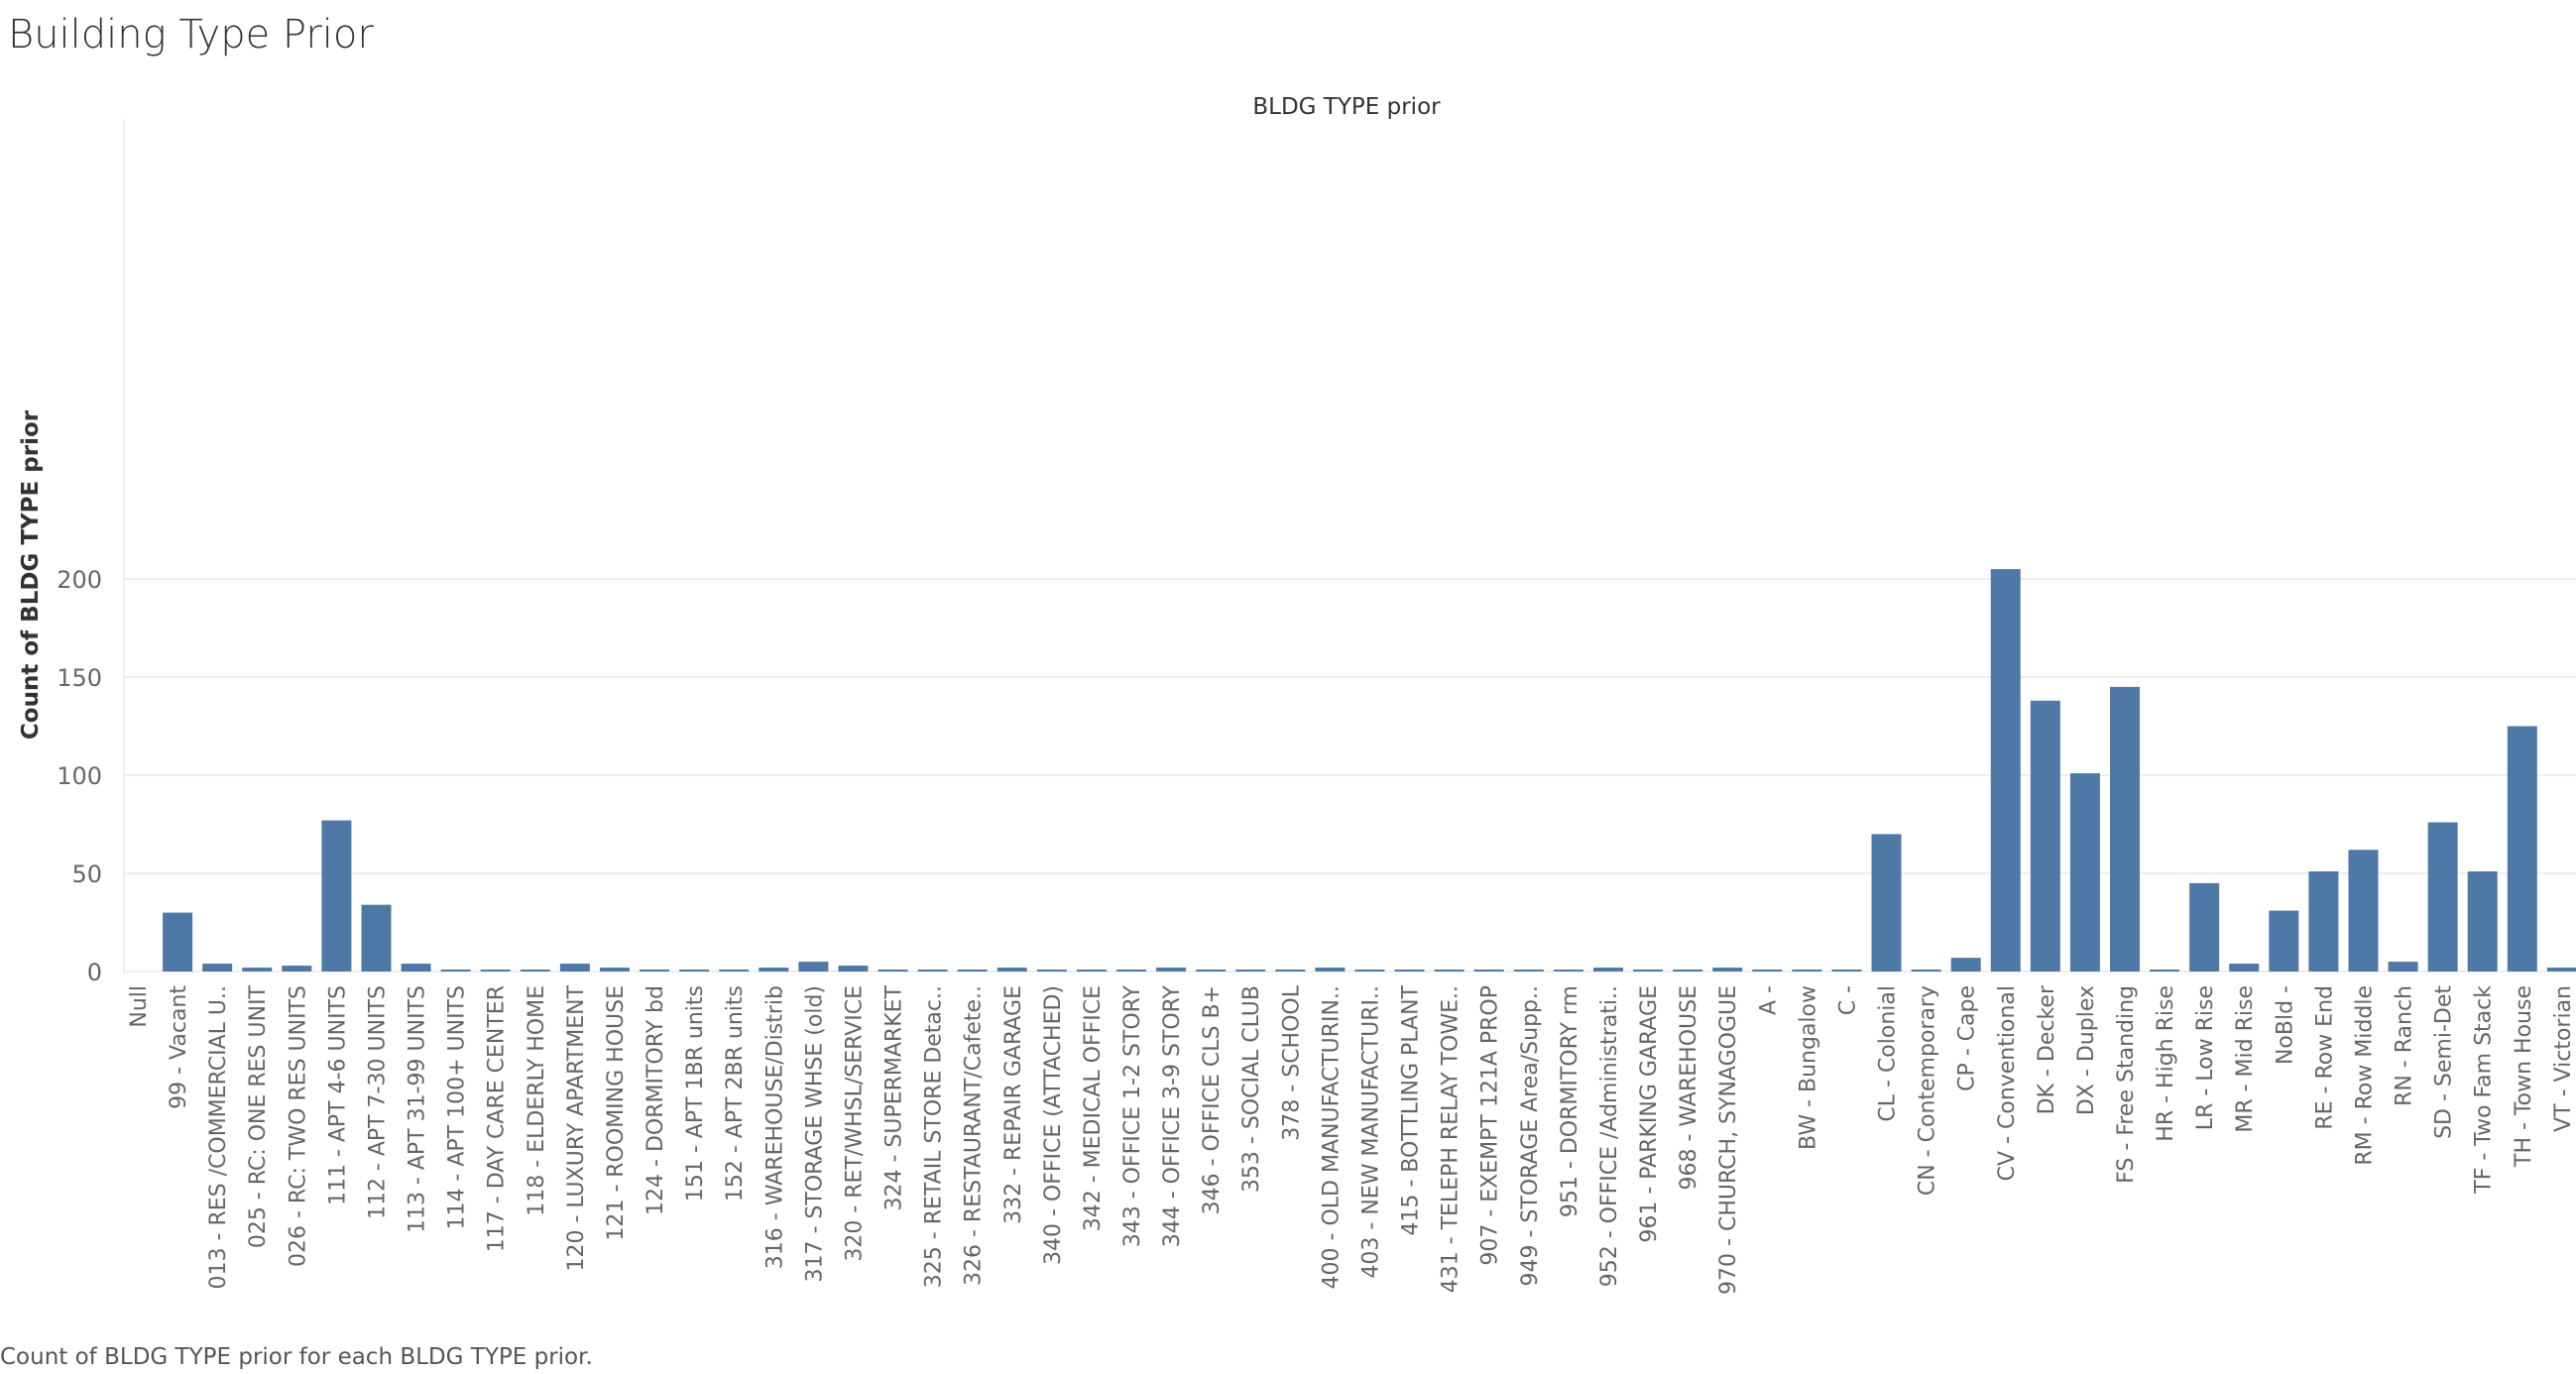 The height and width of the screenshot is (1374, 2576). I want to click on x-tick-label: 431 - TELEPH RELAY TOWE.., so click(1451, 1139).